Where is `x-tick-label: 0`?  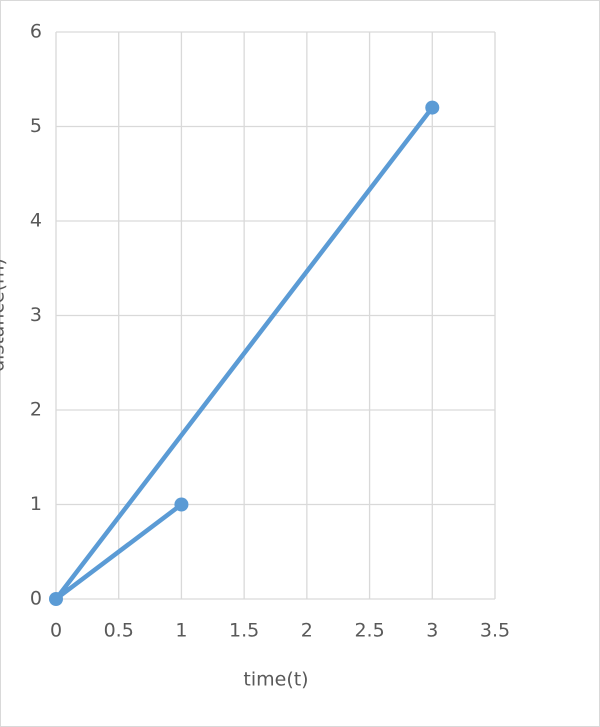
x-tick-label: 0 is located at coordinates (56, 631).